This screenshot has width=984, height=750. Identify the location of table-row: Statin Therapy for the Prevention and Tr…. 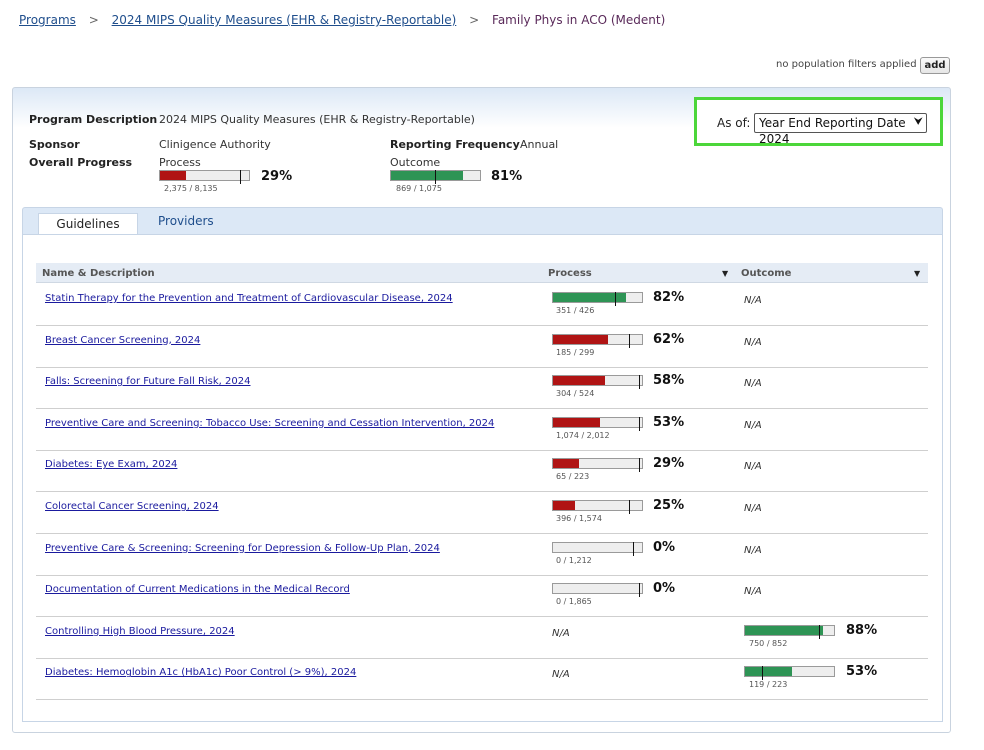
(482, 305).